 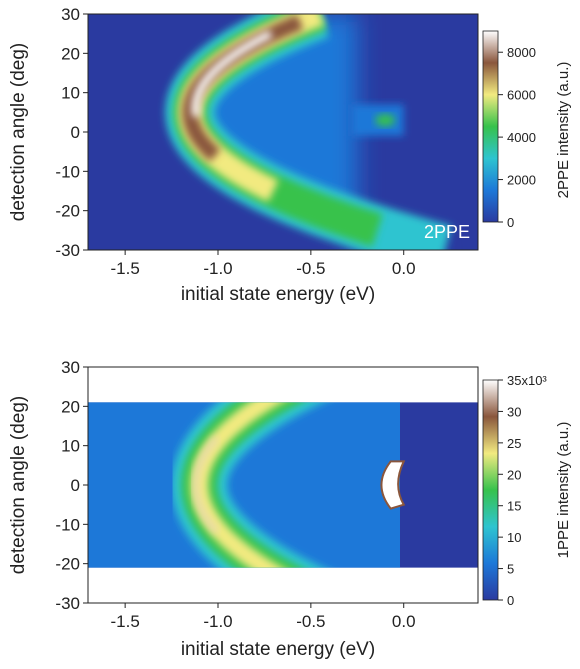 What do you see at coordinates (447, 232) in the screenshot?
I see `annotation: 2PPE` at bounding box center [447, 232].